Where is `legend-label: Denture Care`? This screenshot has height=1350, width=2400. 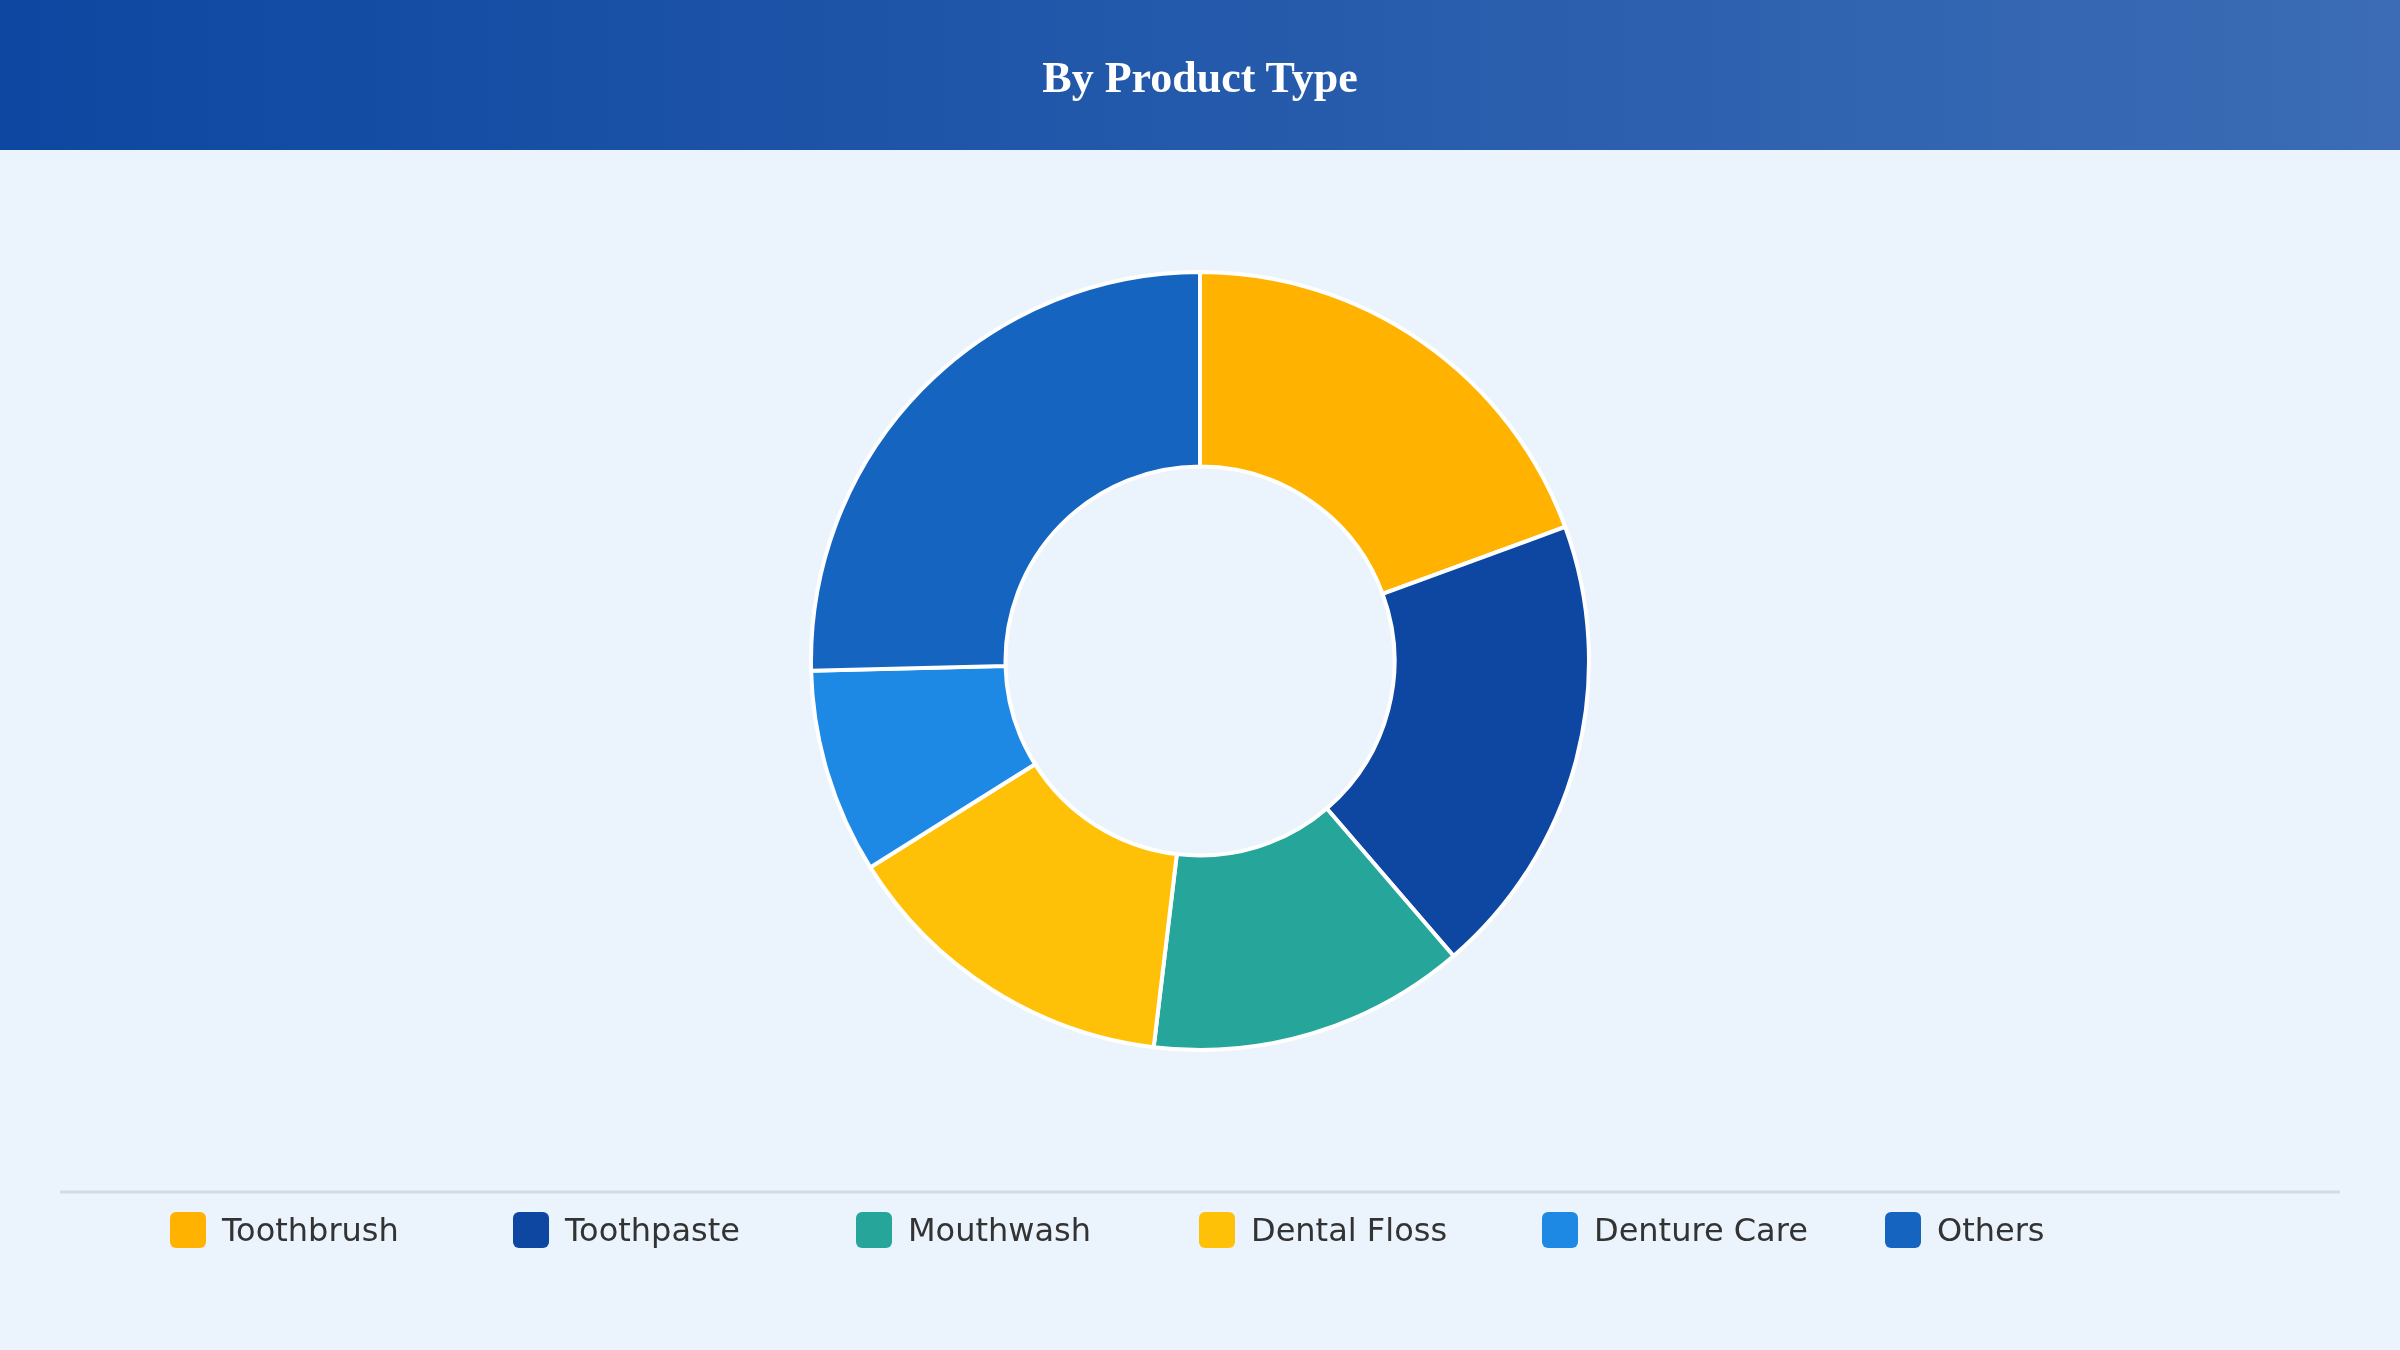
legend-label: Denture Care is located at coordinates (1701, 1230).